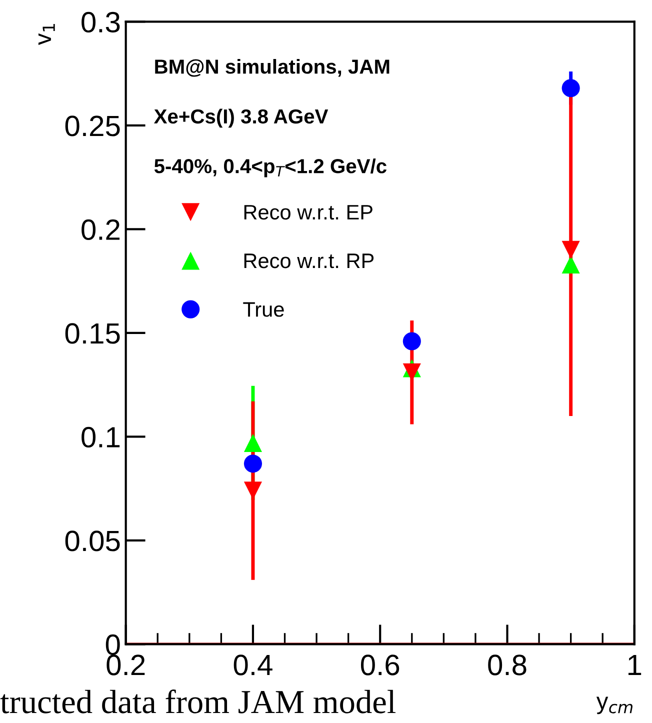 The width and height of the screenshot is (652, 723). What do you see at coordinates (309, 261) in the screenshot?
I see `legend-label: Reco w.r.t. RP` at bounding box center [309, 261].